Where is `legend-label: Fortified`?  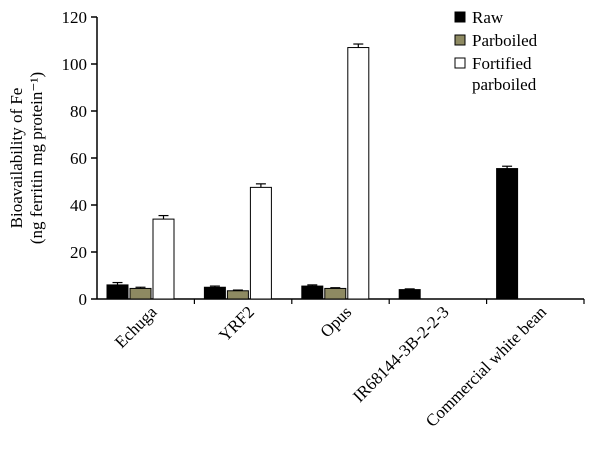 legend-label: Fortified is located at coordinates (502, 63).